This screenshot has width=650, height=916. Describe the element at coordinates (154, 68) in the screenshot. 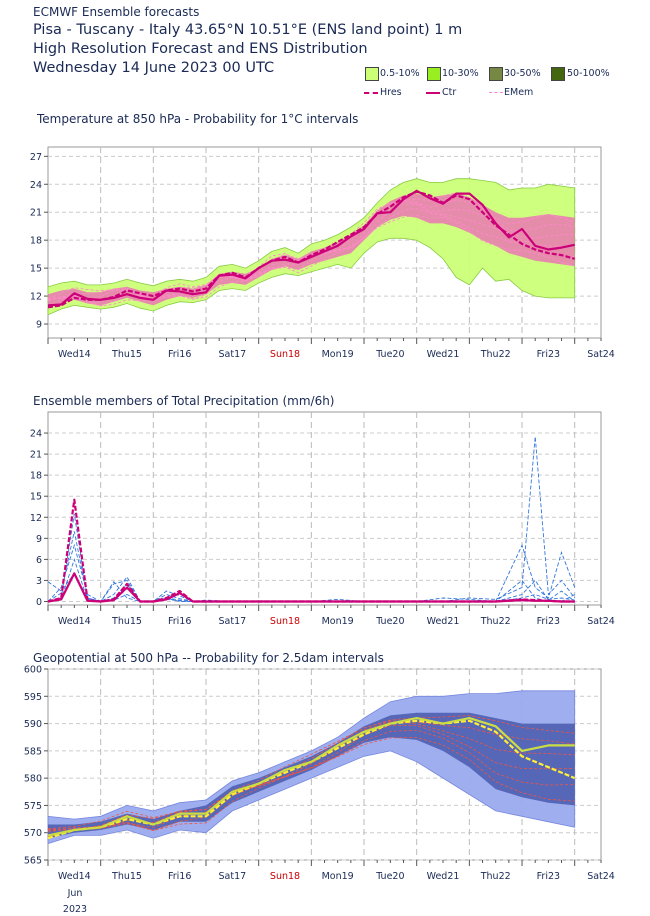

I see `forecast-date: Wednesday 14 June 2023 00 UTC` at that location.